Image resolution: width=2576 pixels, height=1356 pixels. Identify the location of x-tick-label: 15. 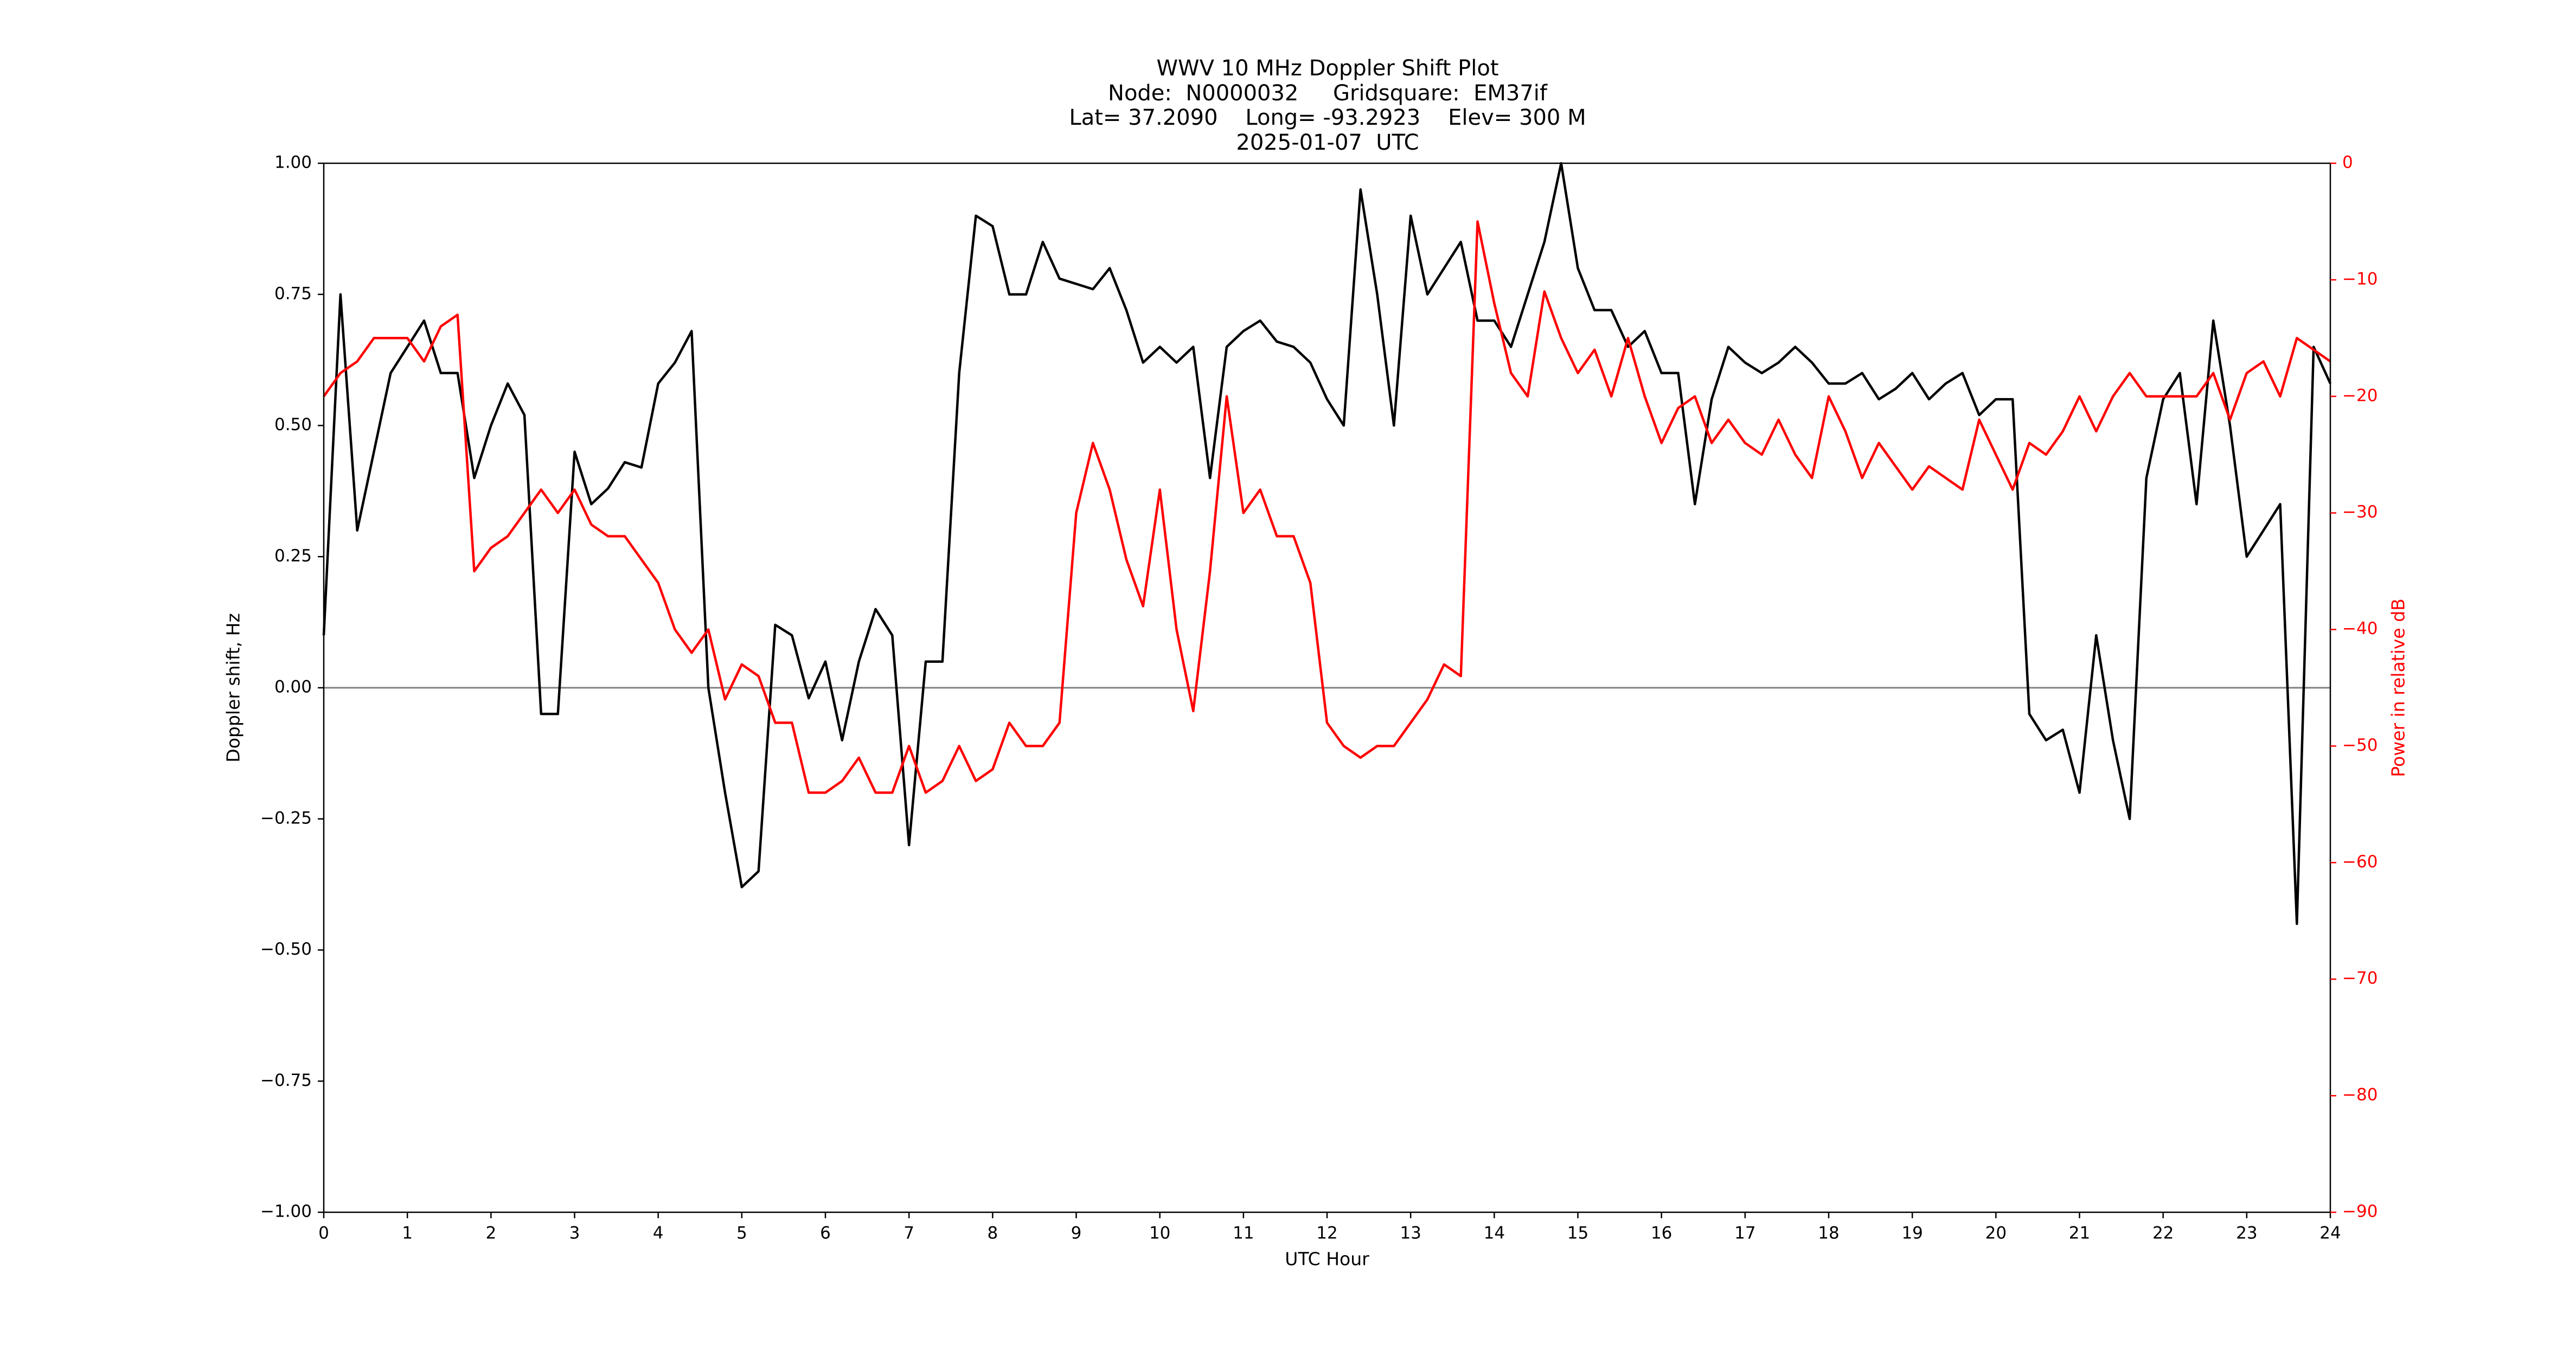
(1577, 1233).